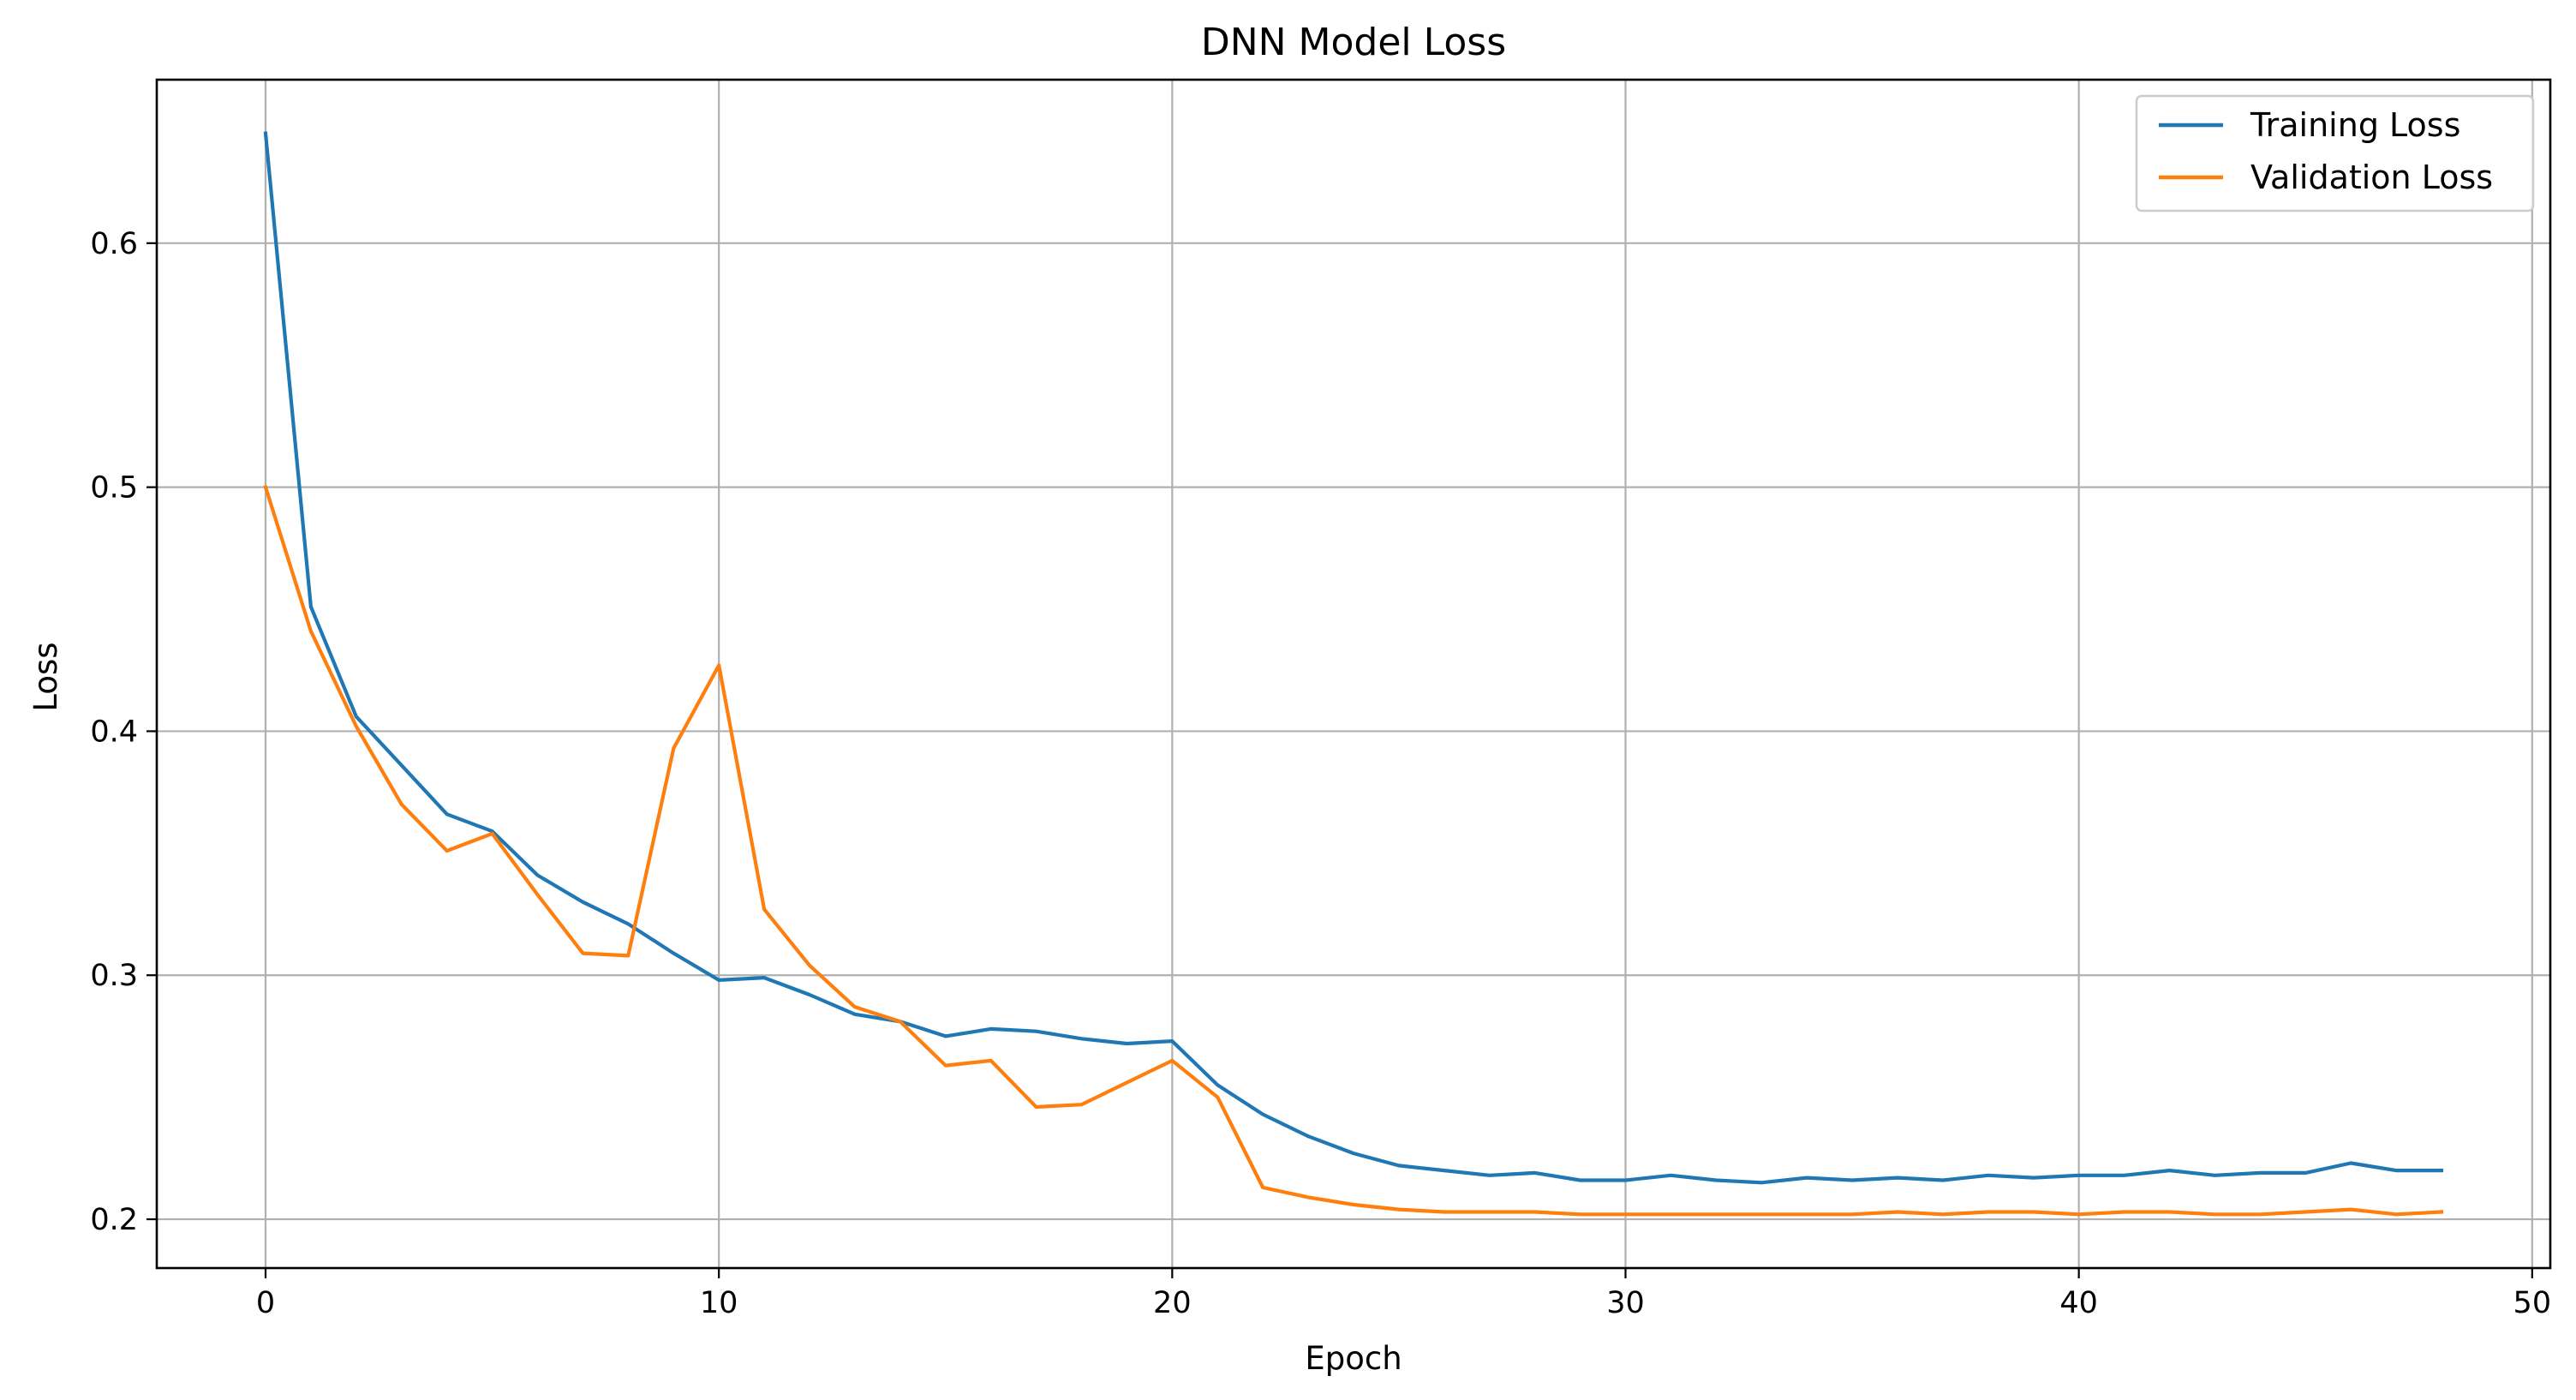 Image resolution: width=2576 pixels, height=1400 pixels. I want to click on x-tick-label: 50, so click(2532, 1303).